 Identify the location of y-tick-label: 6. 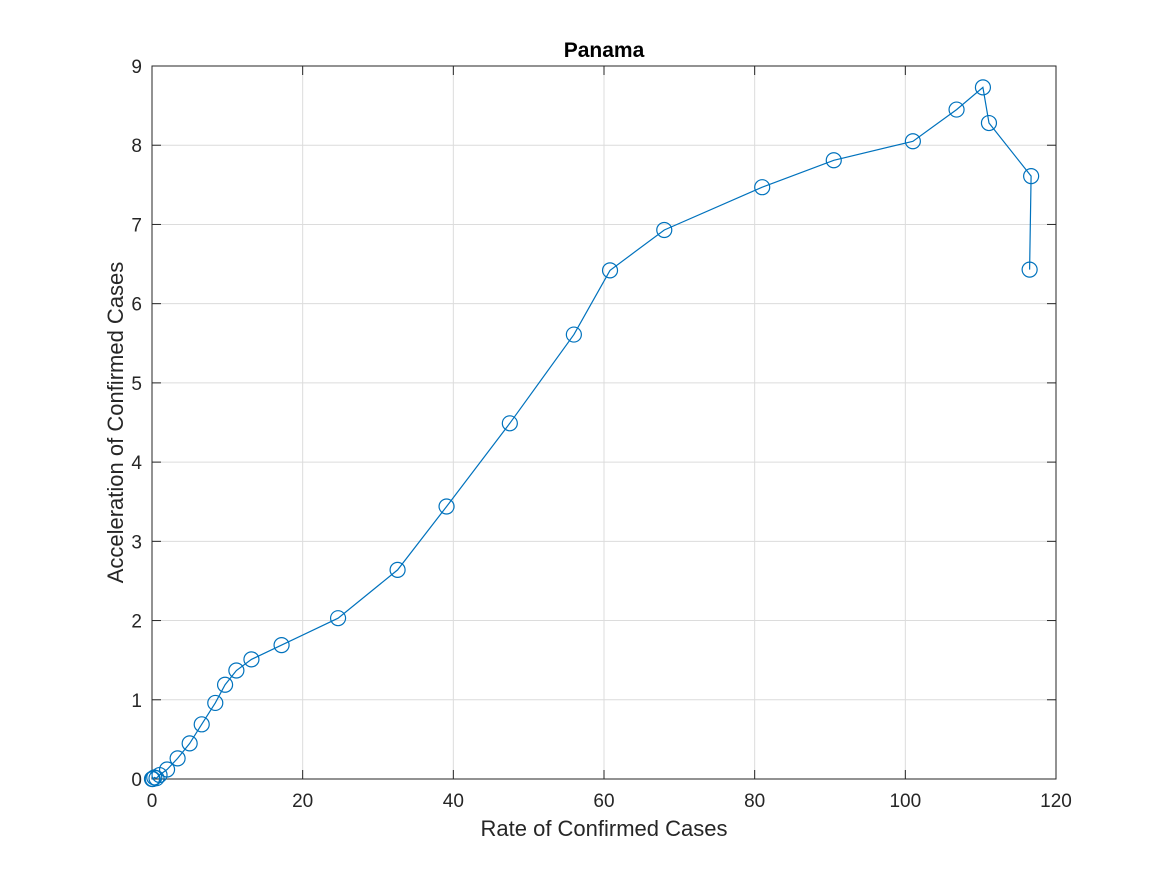
(136, 305).